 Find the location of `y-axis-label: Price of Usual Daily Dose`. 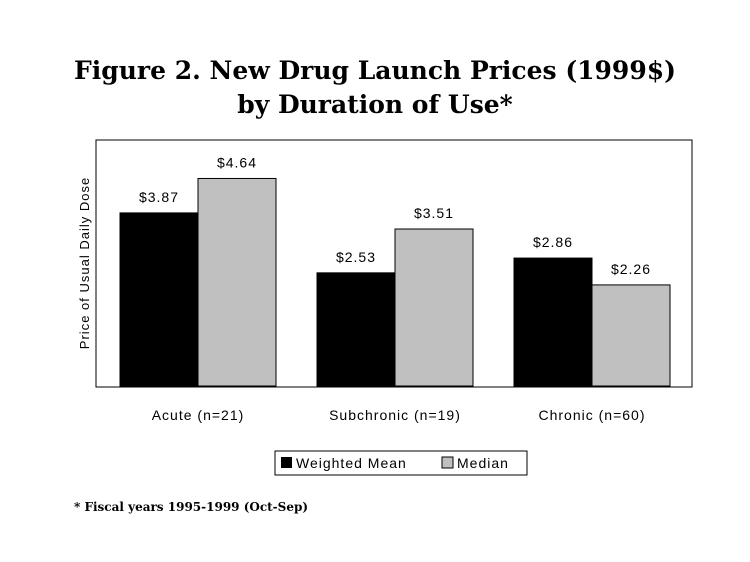

y-axis-label: Price of Usual Daily Dose is located at coordinates (84, 263).